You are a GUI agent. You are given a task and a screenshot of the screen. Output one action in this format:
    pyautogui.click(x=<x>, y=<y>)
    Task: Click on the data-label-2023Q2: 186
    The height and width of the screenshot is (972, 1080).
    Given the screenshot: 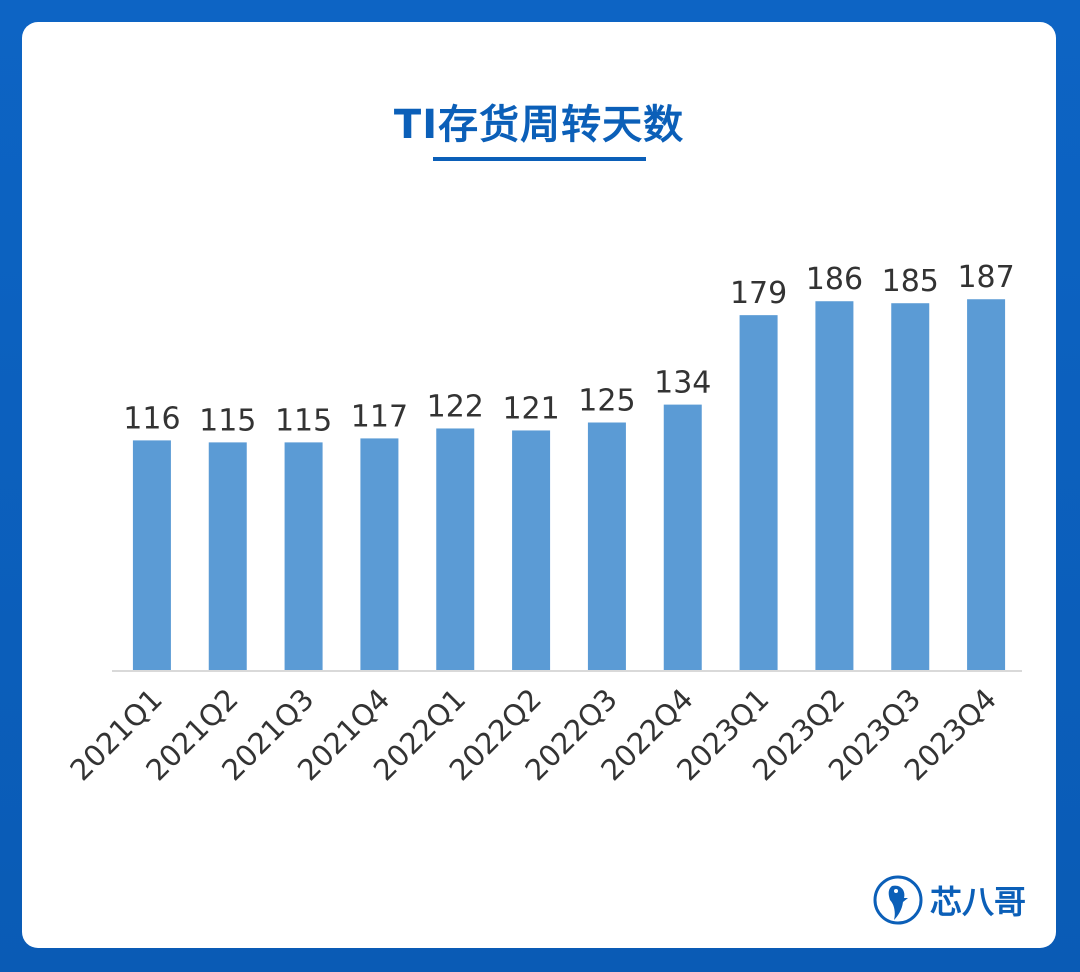 What is the action you would take?
    pyautogui.click(x=834, y=279)
    